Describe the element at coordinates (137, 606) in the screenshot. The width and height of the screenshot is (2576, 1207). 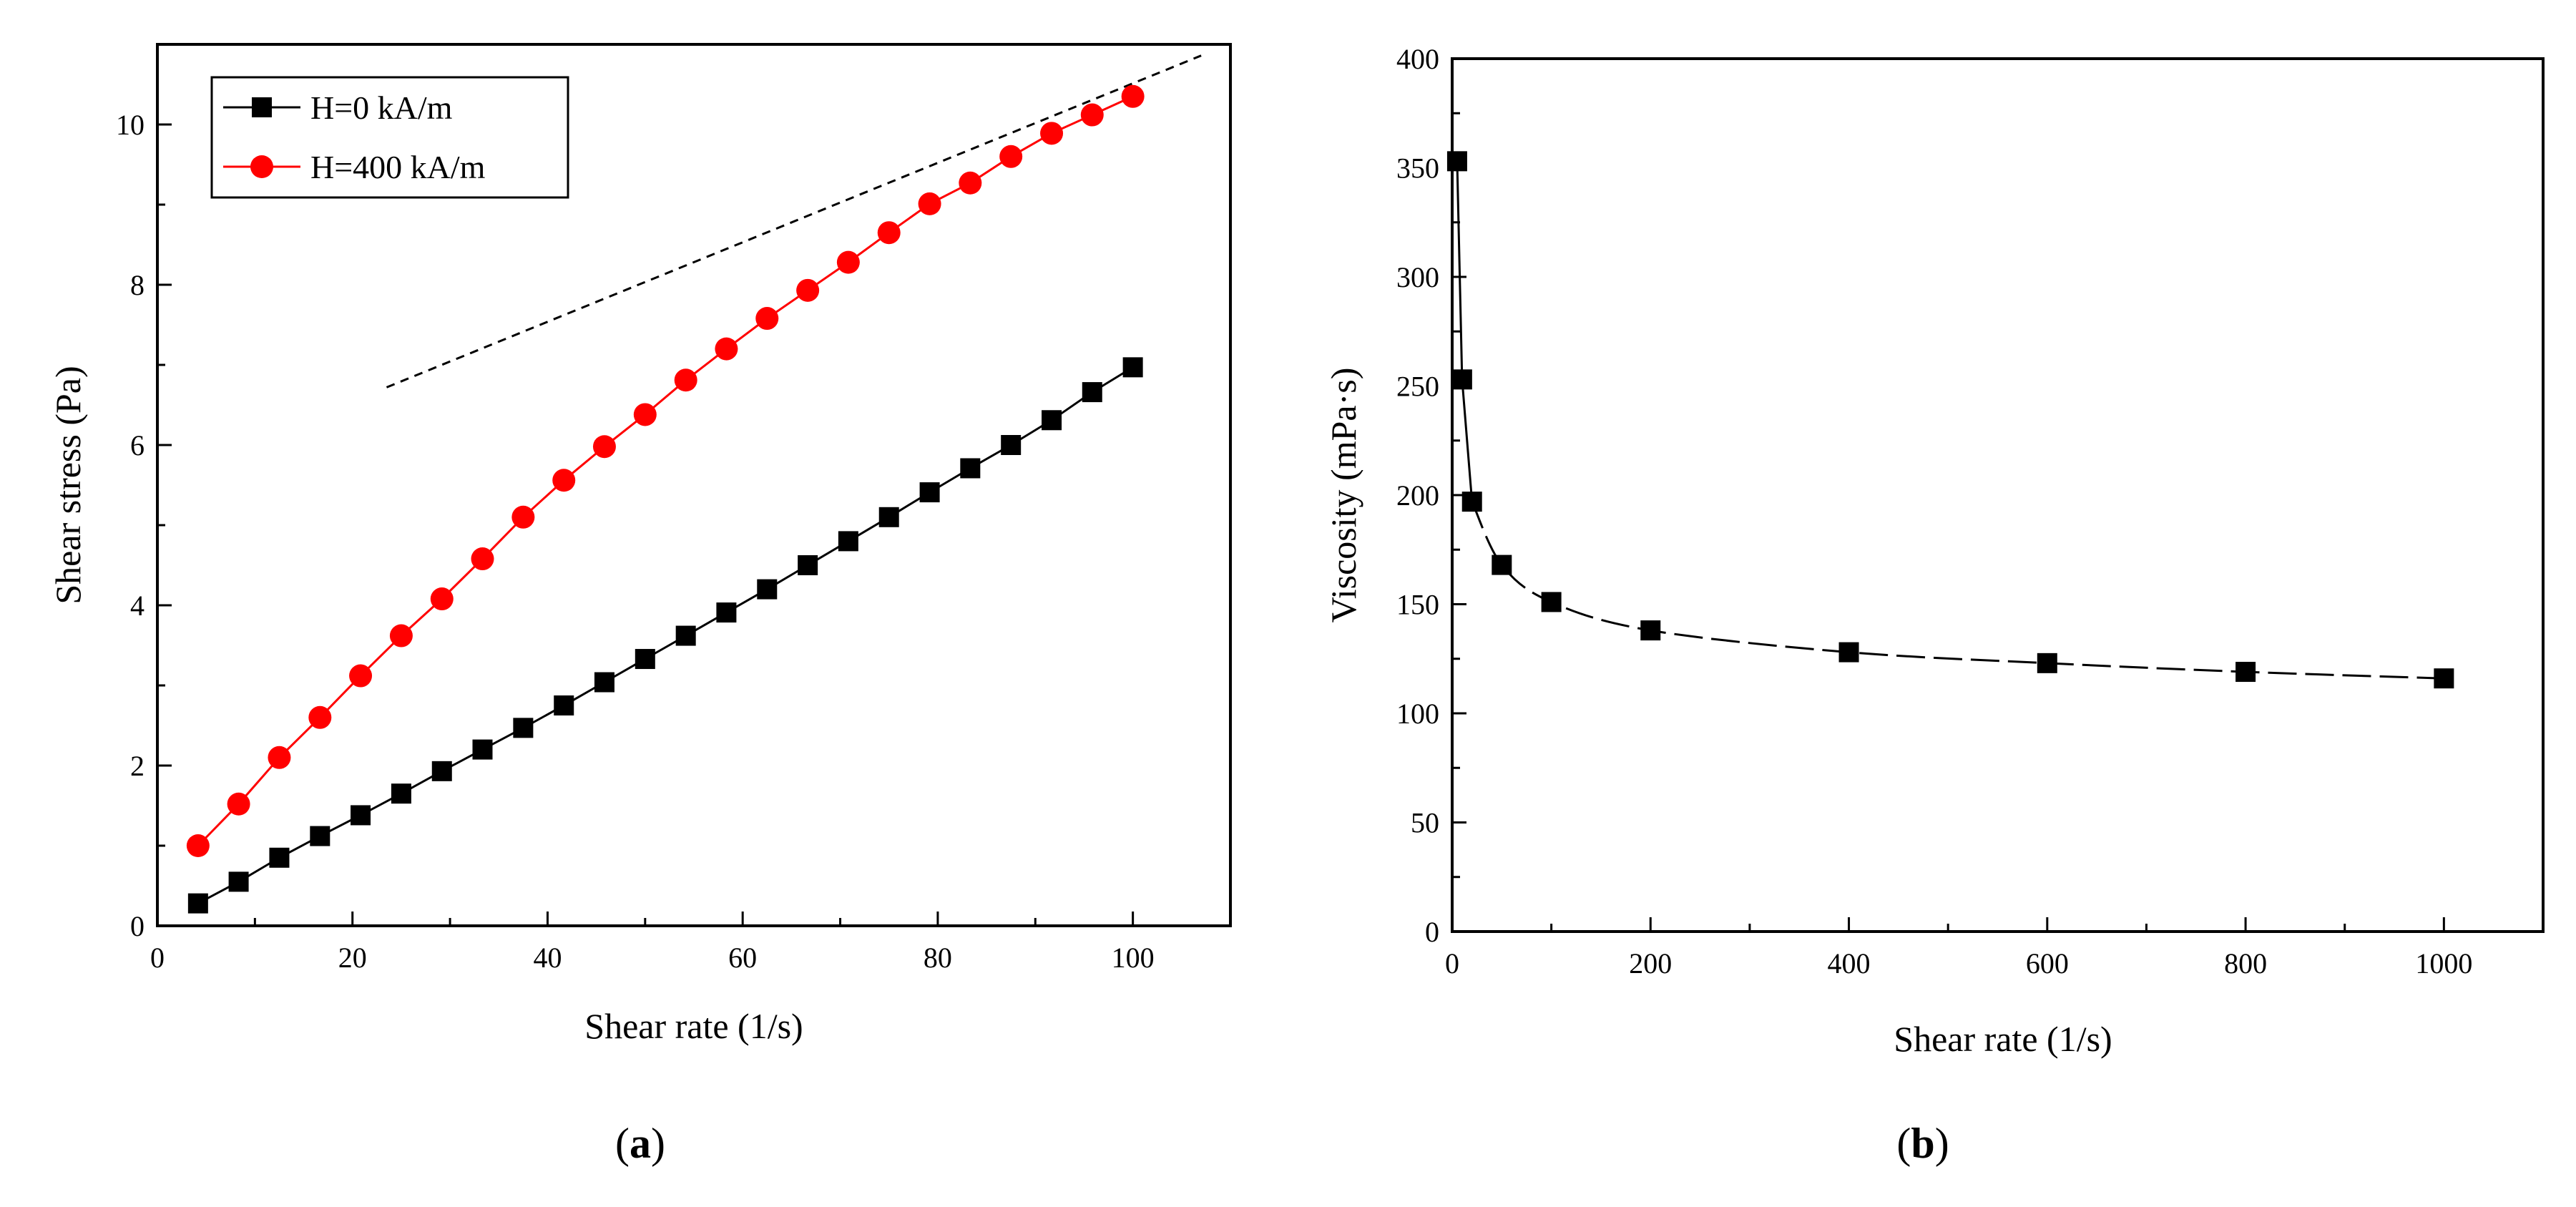
I see `panel-a-y-tick-label: 4` at that location.